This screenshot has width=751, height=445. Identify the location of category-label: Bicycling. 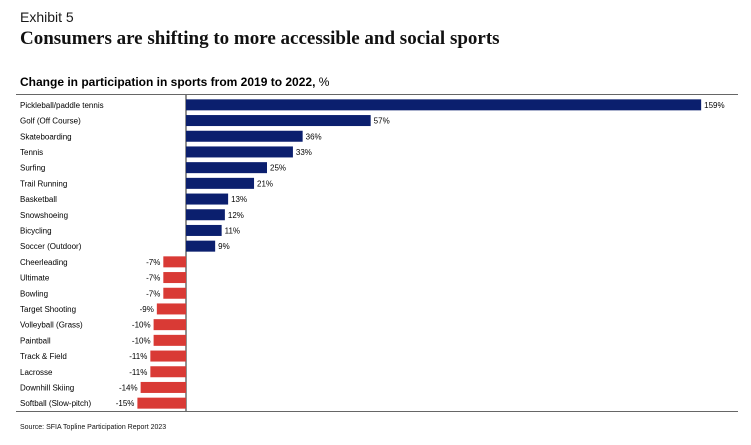
(36, 230).